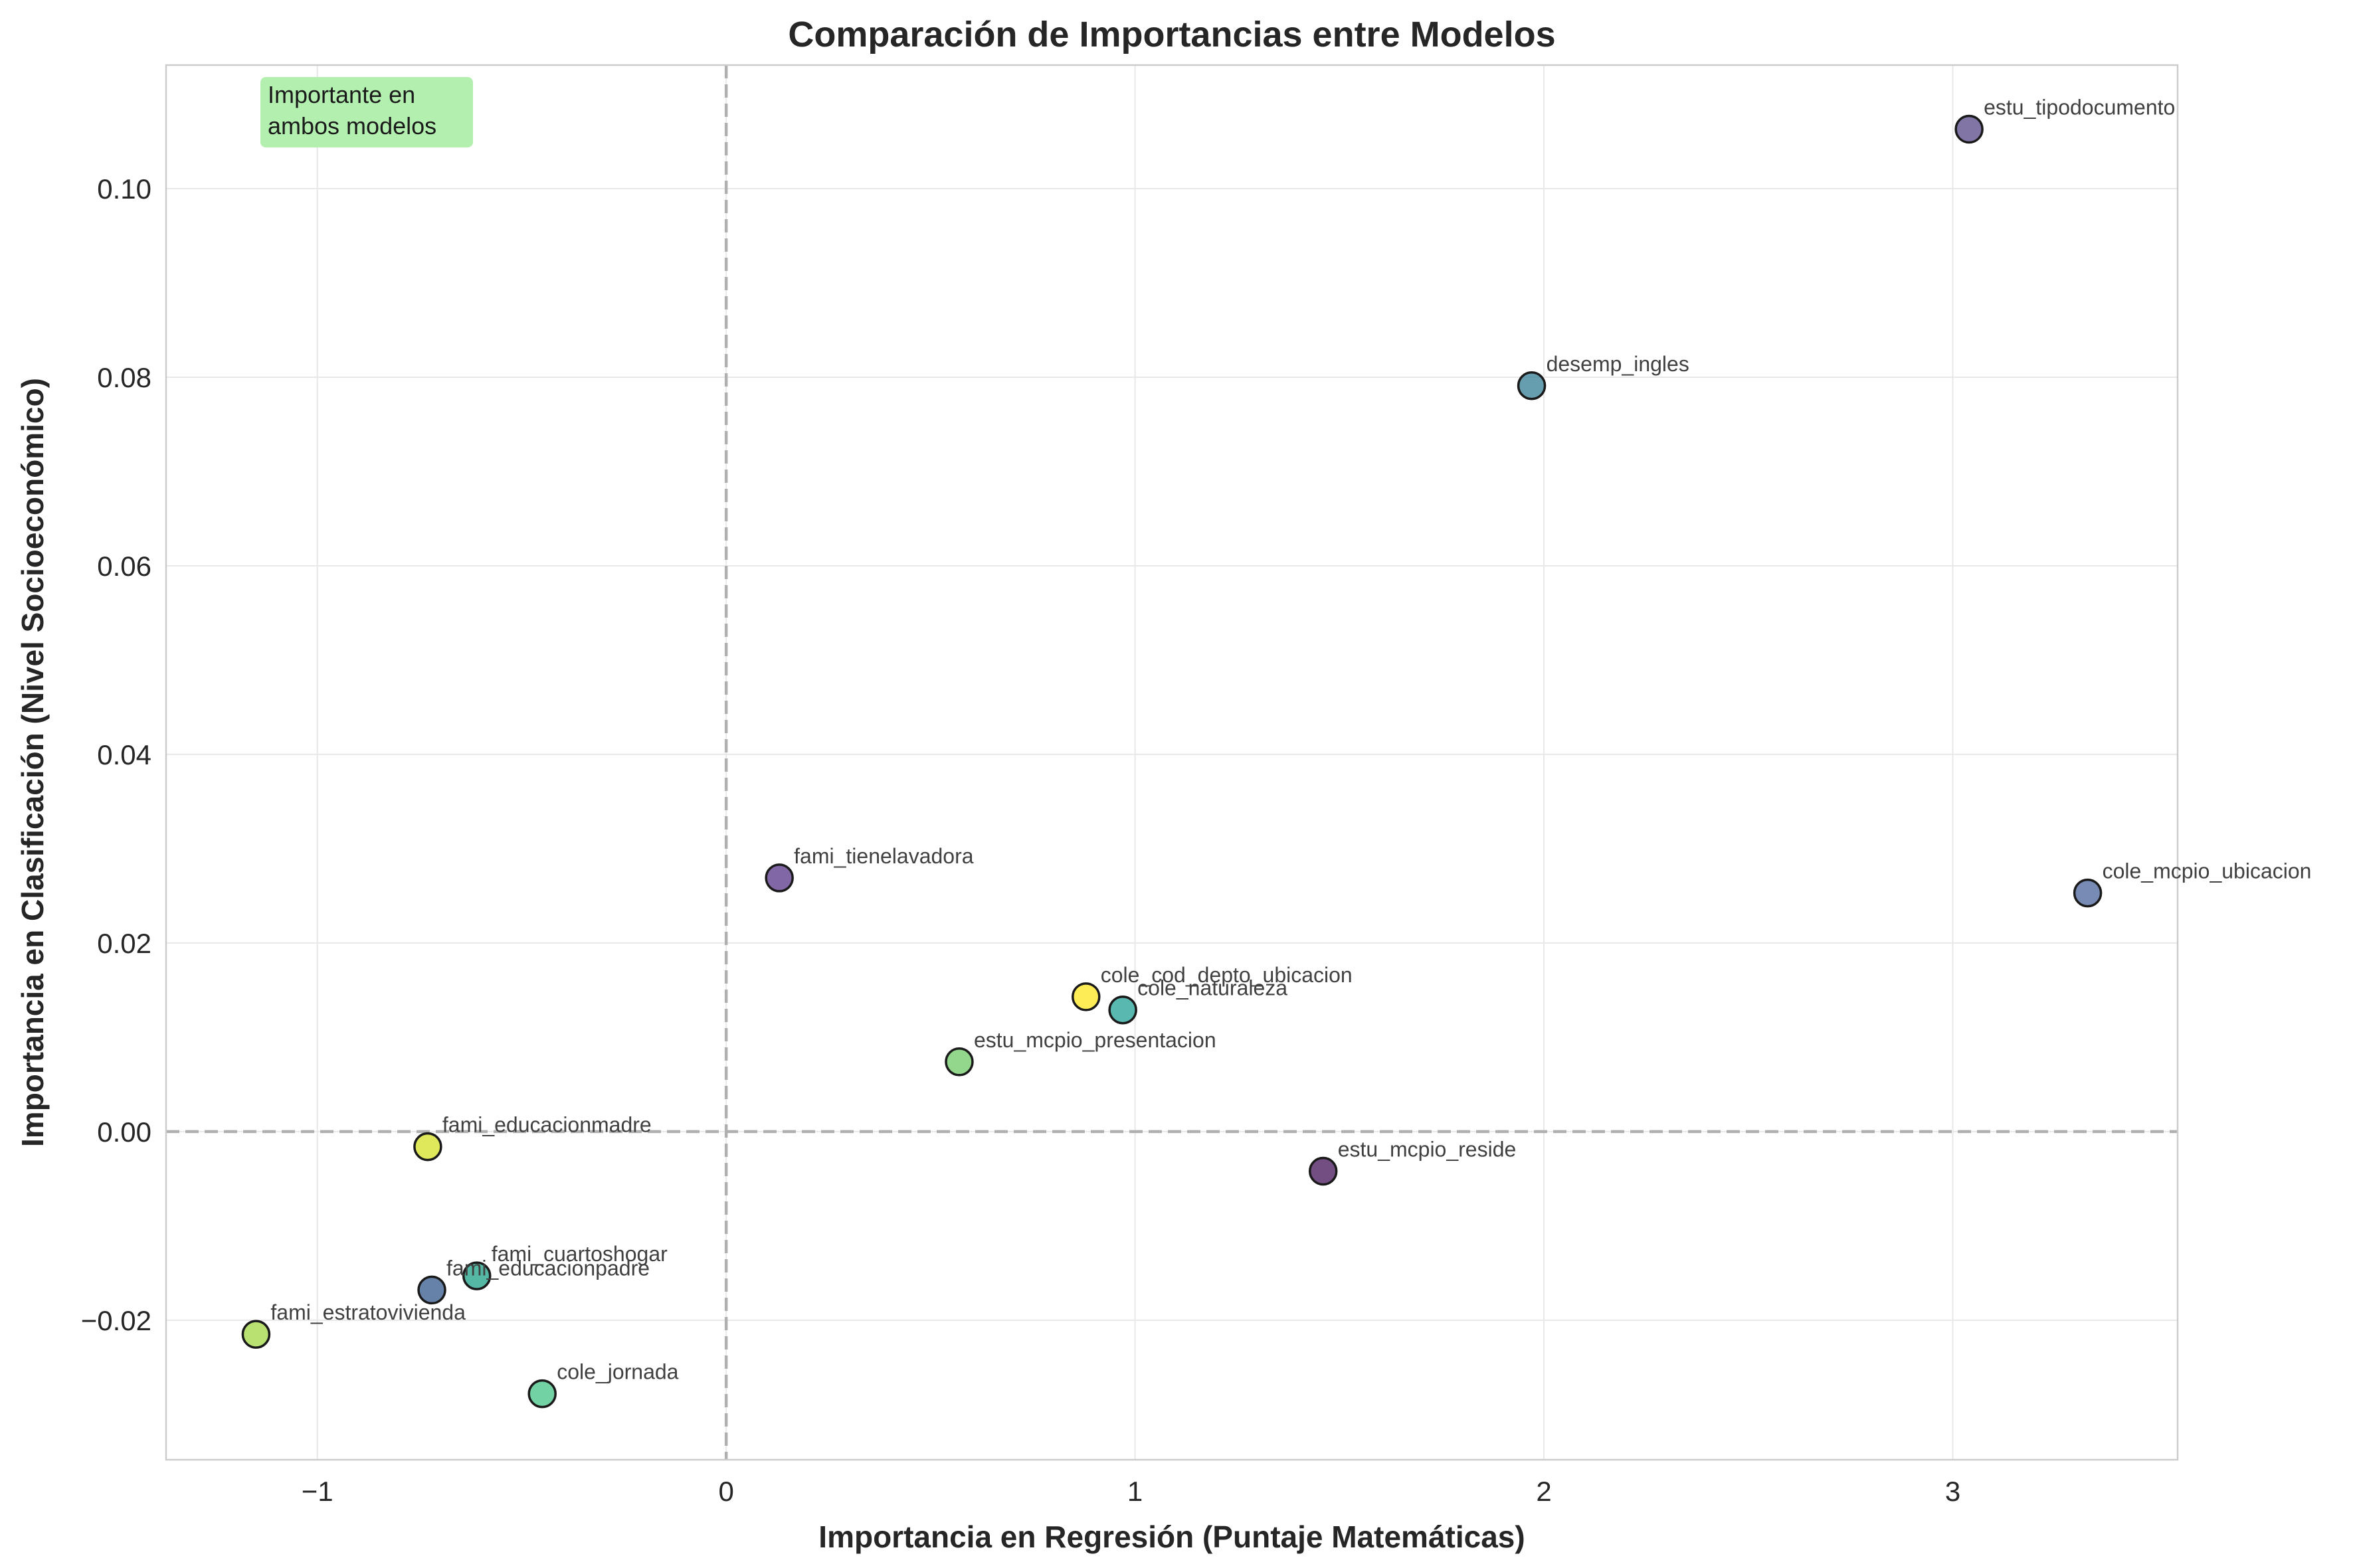  What do you see at coordinates (2207, 871) in the screenshot?
I see `point-label: cole_mcpio_ubicacion` at bounding box center [2207, 871].